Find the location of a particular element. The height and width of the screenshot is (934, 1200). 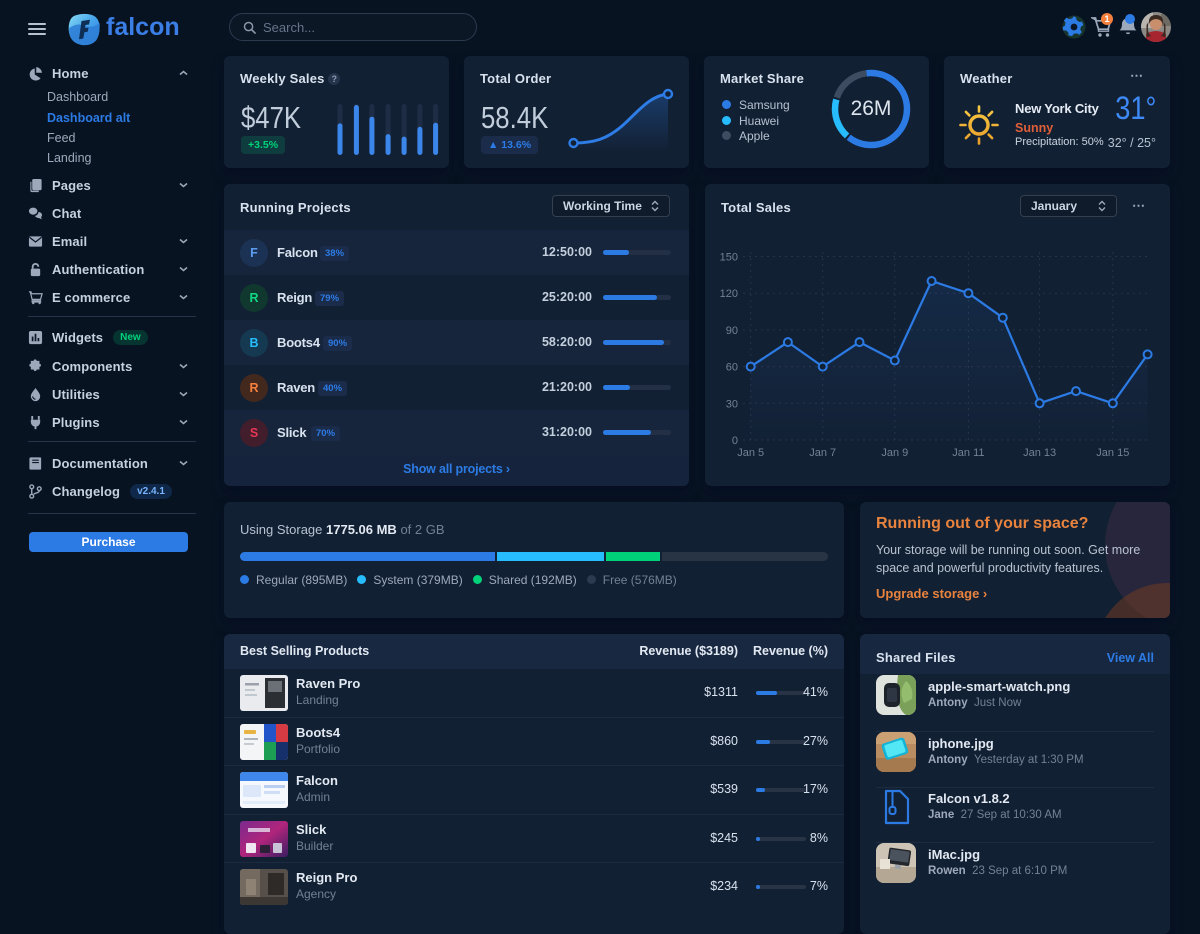

svg-text: 90 is located at coordinates (732, 331).